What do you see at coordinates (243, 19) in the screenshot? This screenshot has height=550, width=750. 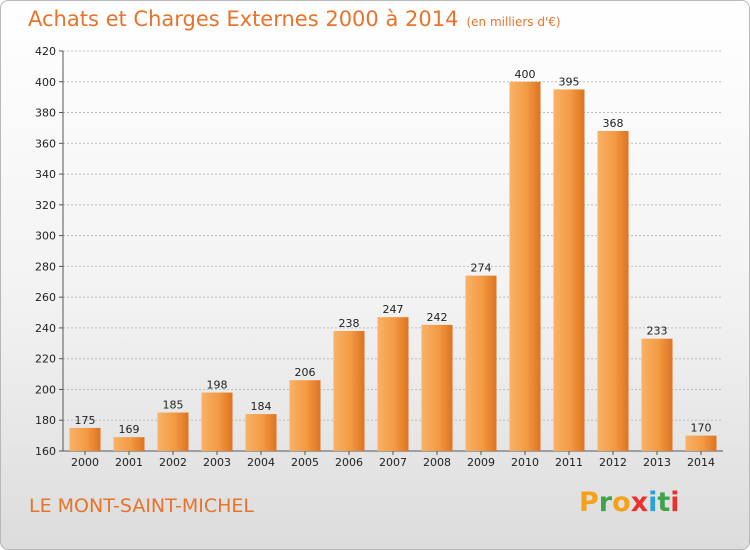 I see `chart-title-text: Achats et Charges Externes 2000 à 2014` at bounding box center [243, 19].